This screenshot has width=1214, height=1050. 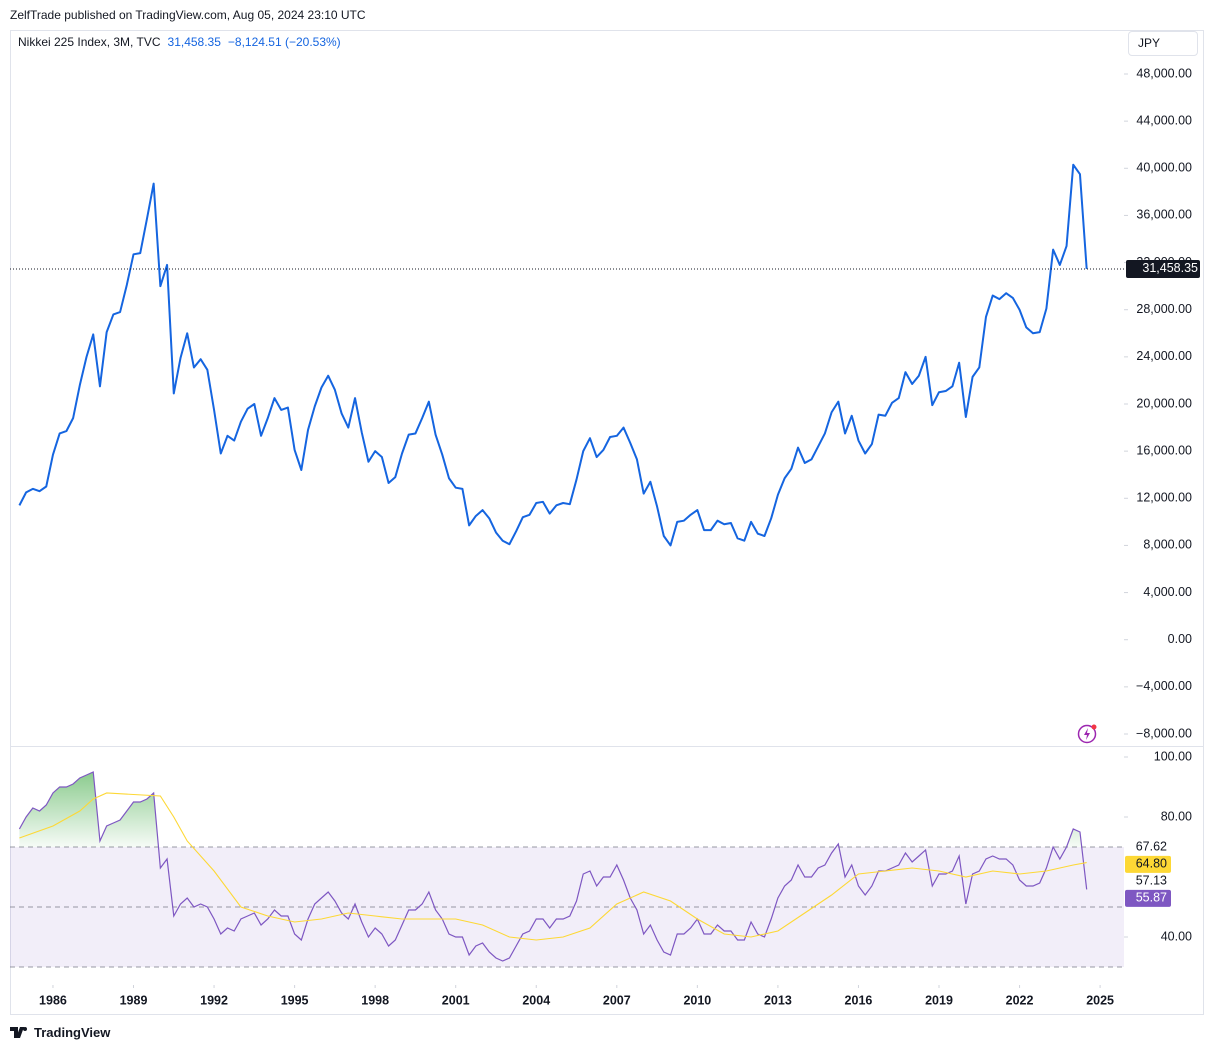 I want to click on last-price: 31,458.35, so click(x=194, y=42).